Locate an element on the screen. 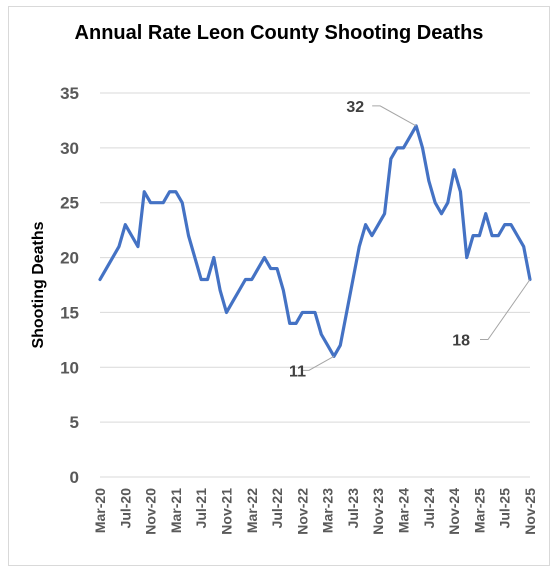  x-tick-label: Nov-23 is located at coordinates (378, 511).